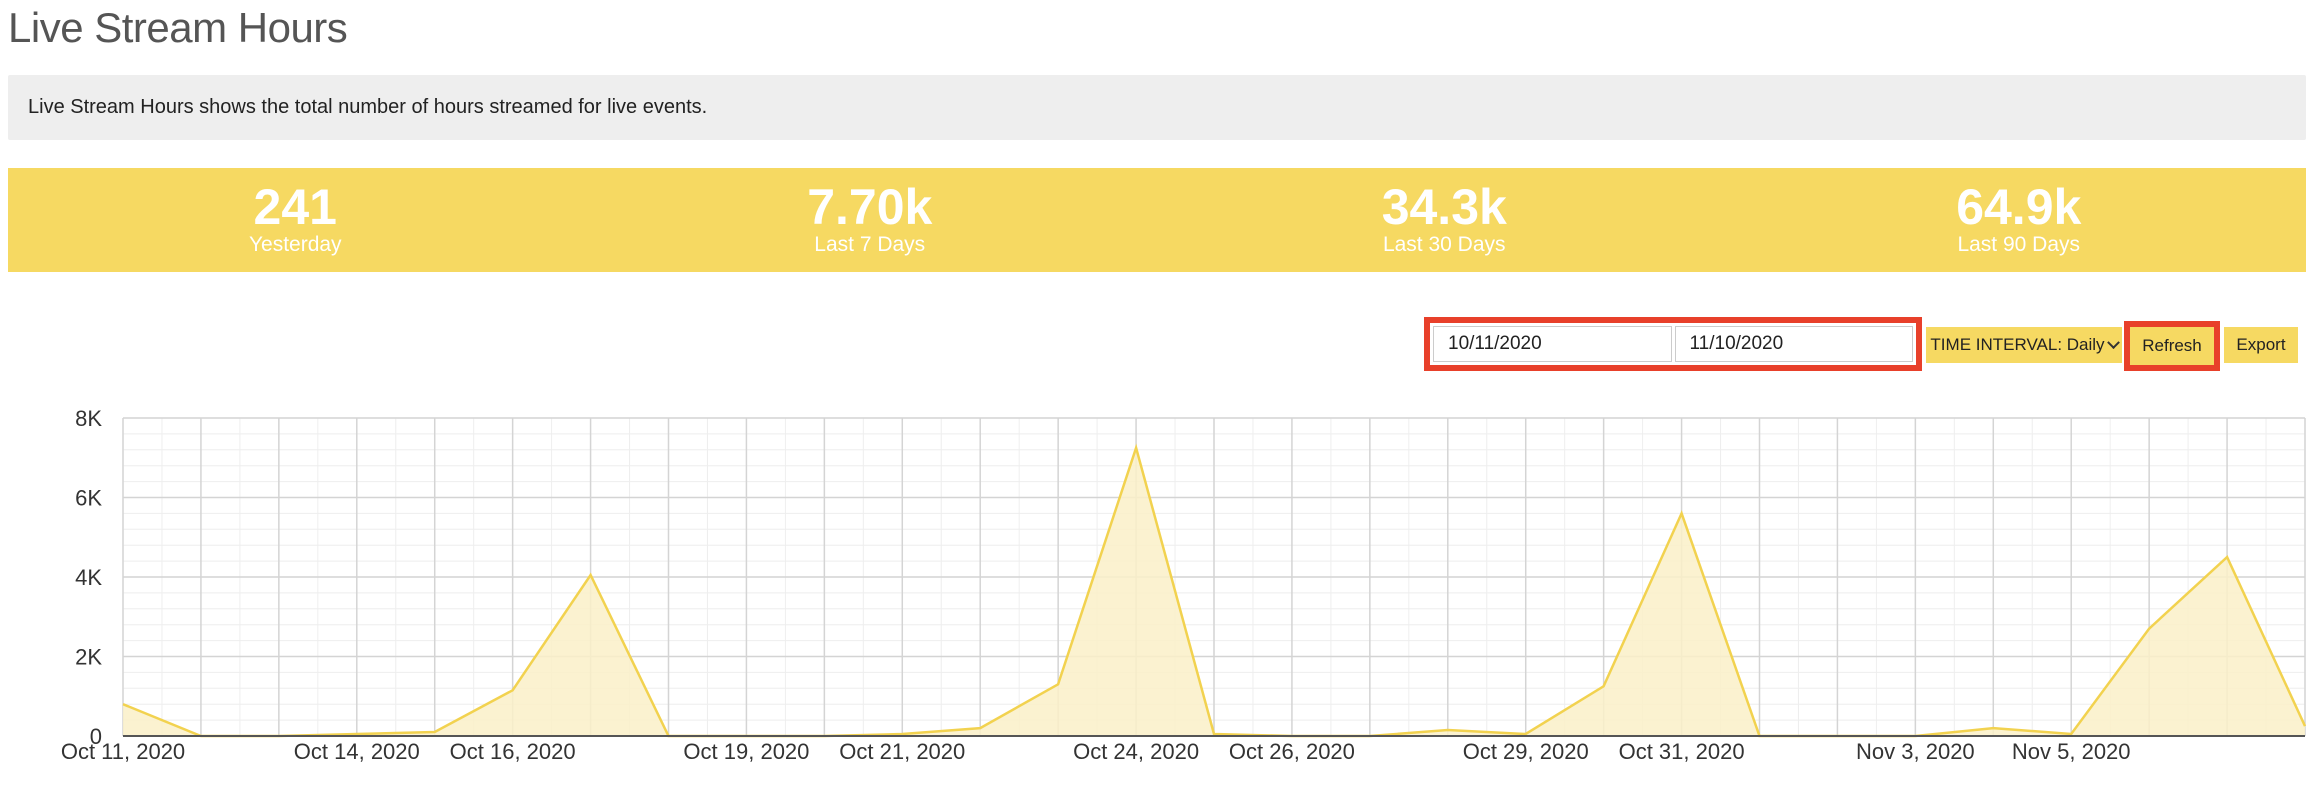  What do you see at coordinates (513, 751) in the screenshot?
I see `x-tick-label: Oct 16, 2020` at bounding box center [513, 751].